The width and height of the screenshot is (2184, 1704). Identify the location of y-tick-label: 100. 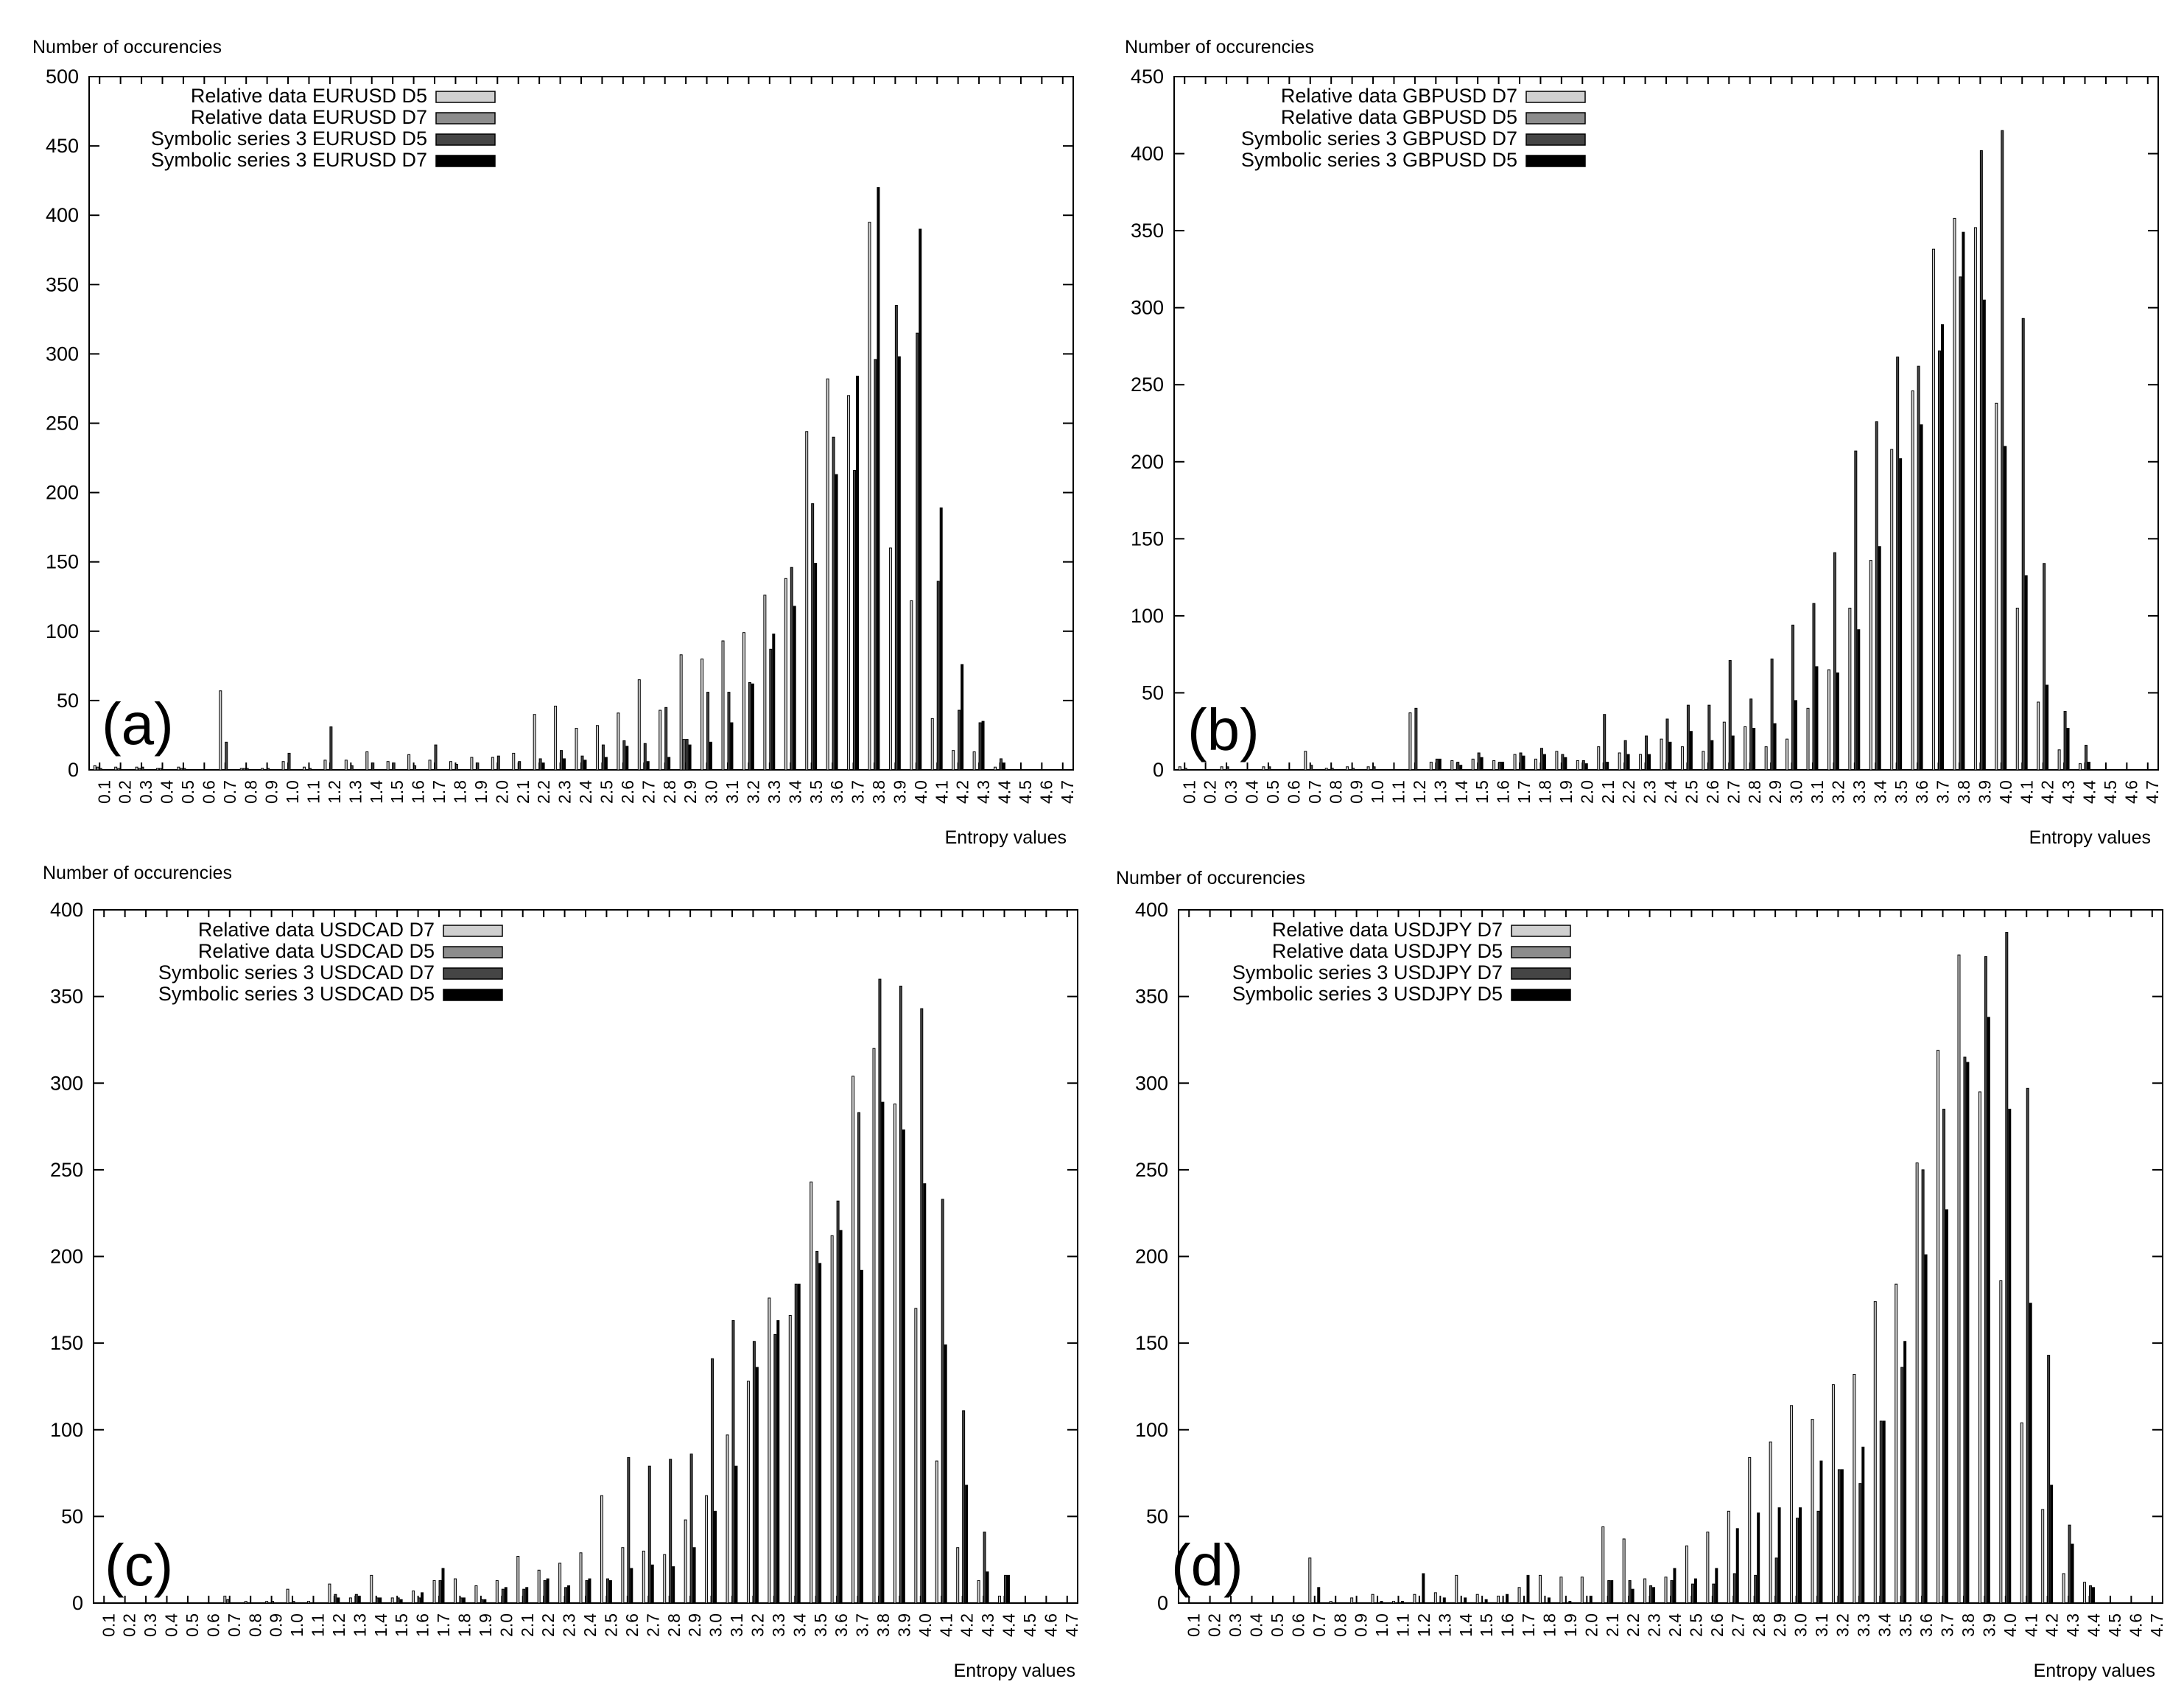
(66, 1430).